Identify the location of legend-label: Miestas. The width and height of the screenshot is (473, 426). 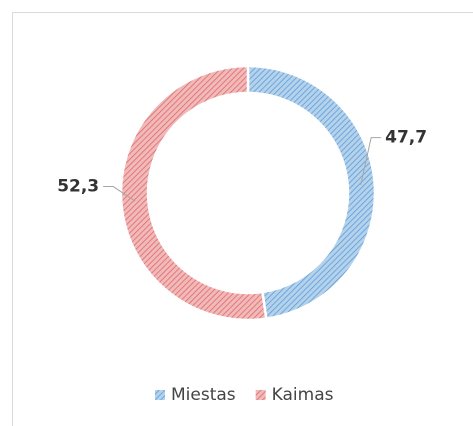
(203, 395).